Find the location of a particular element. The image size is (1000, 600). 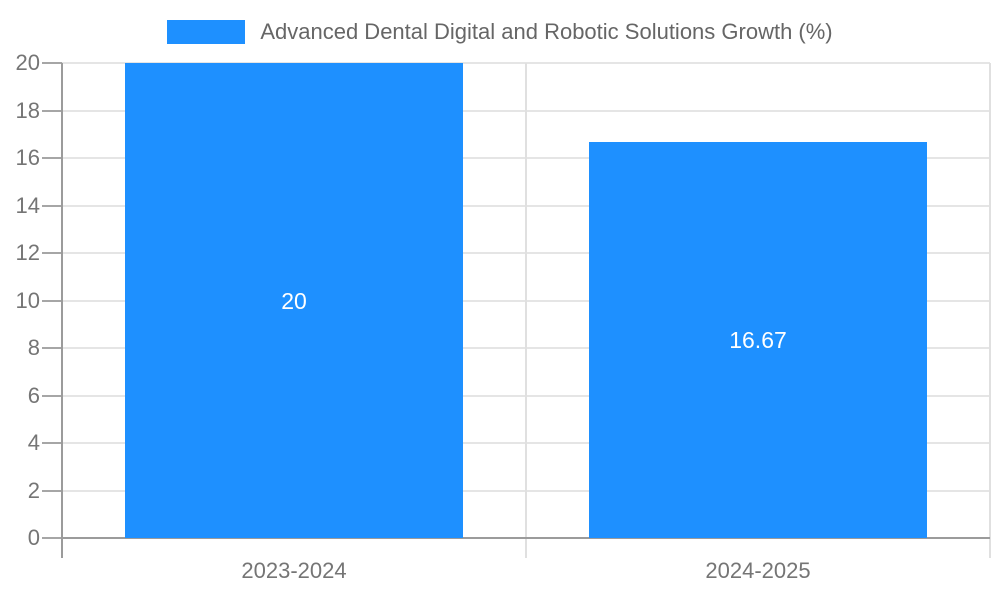

bar-value-label: 16.67 is located at coordinates (758, 340).